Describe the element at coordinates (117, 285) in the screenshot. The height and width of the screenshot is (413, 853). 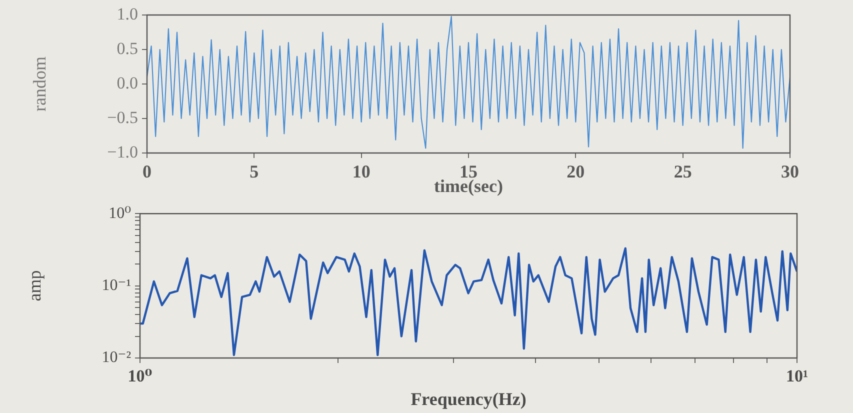
I see `y-tick-label: 10⁻¹` at that location.